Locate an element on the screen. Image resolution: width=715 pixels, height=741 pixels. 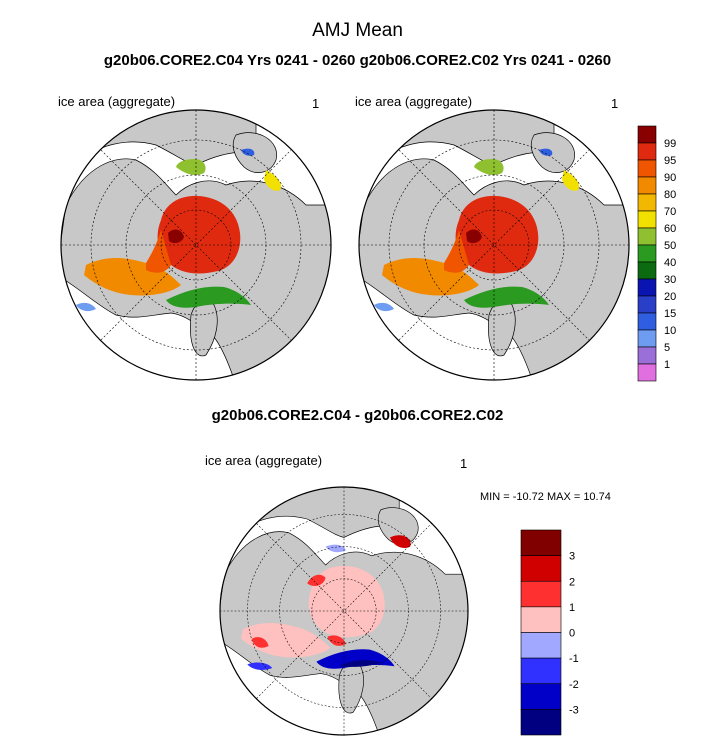
colorbar-ice-tick-label: 1 is located at coordinates (667, 365).